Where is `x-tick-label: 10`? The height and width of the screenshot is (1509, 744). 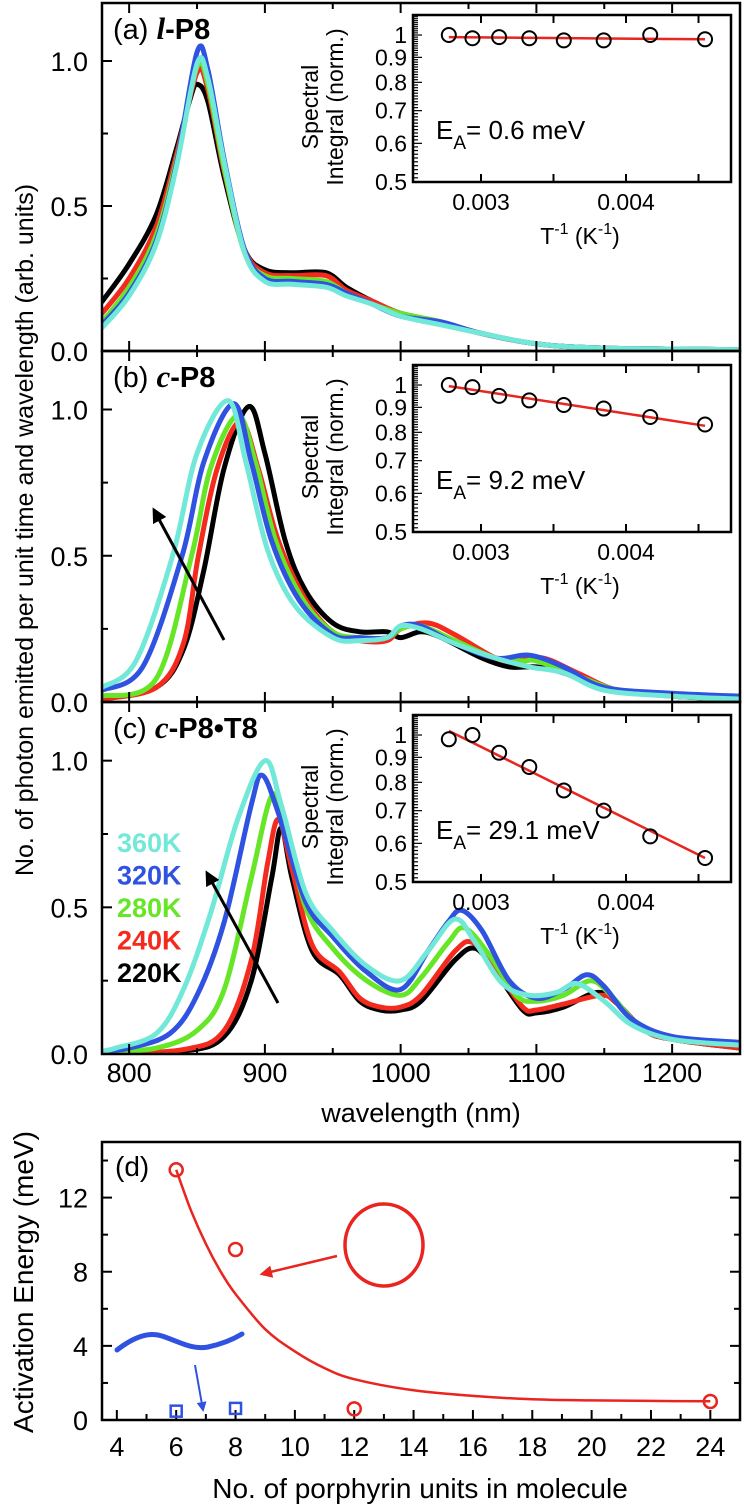
x-tick-label: 10 is located at coordinates (295, 1447).